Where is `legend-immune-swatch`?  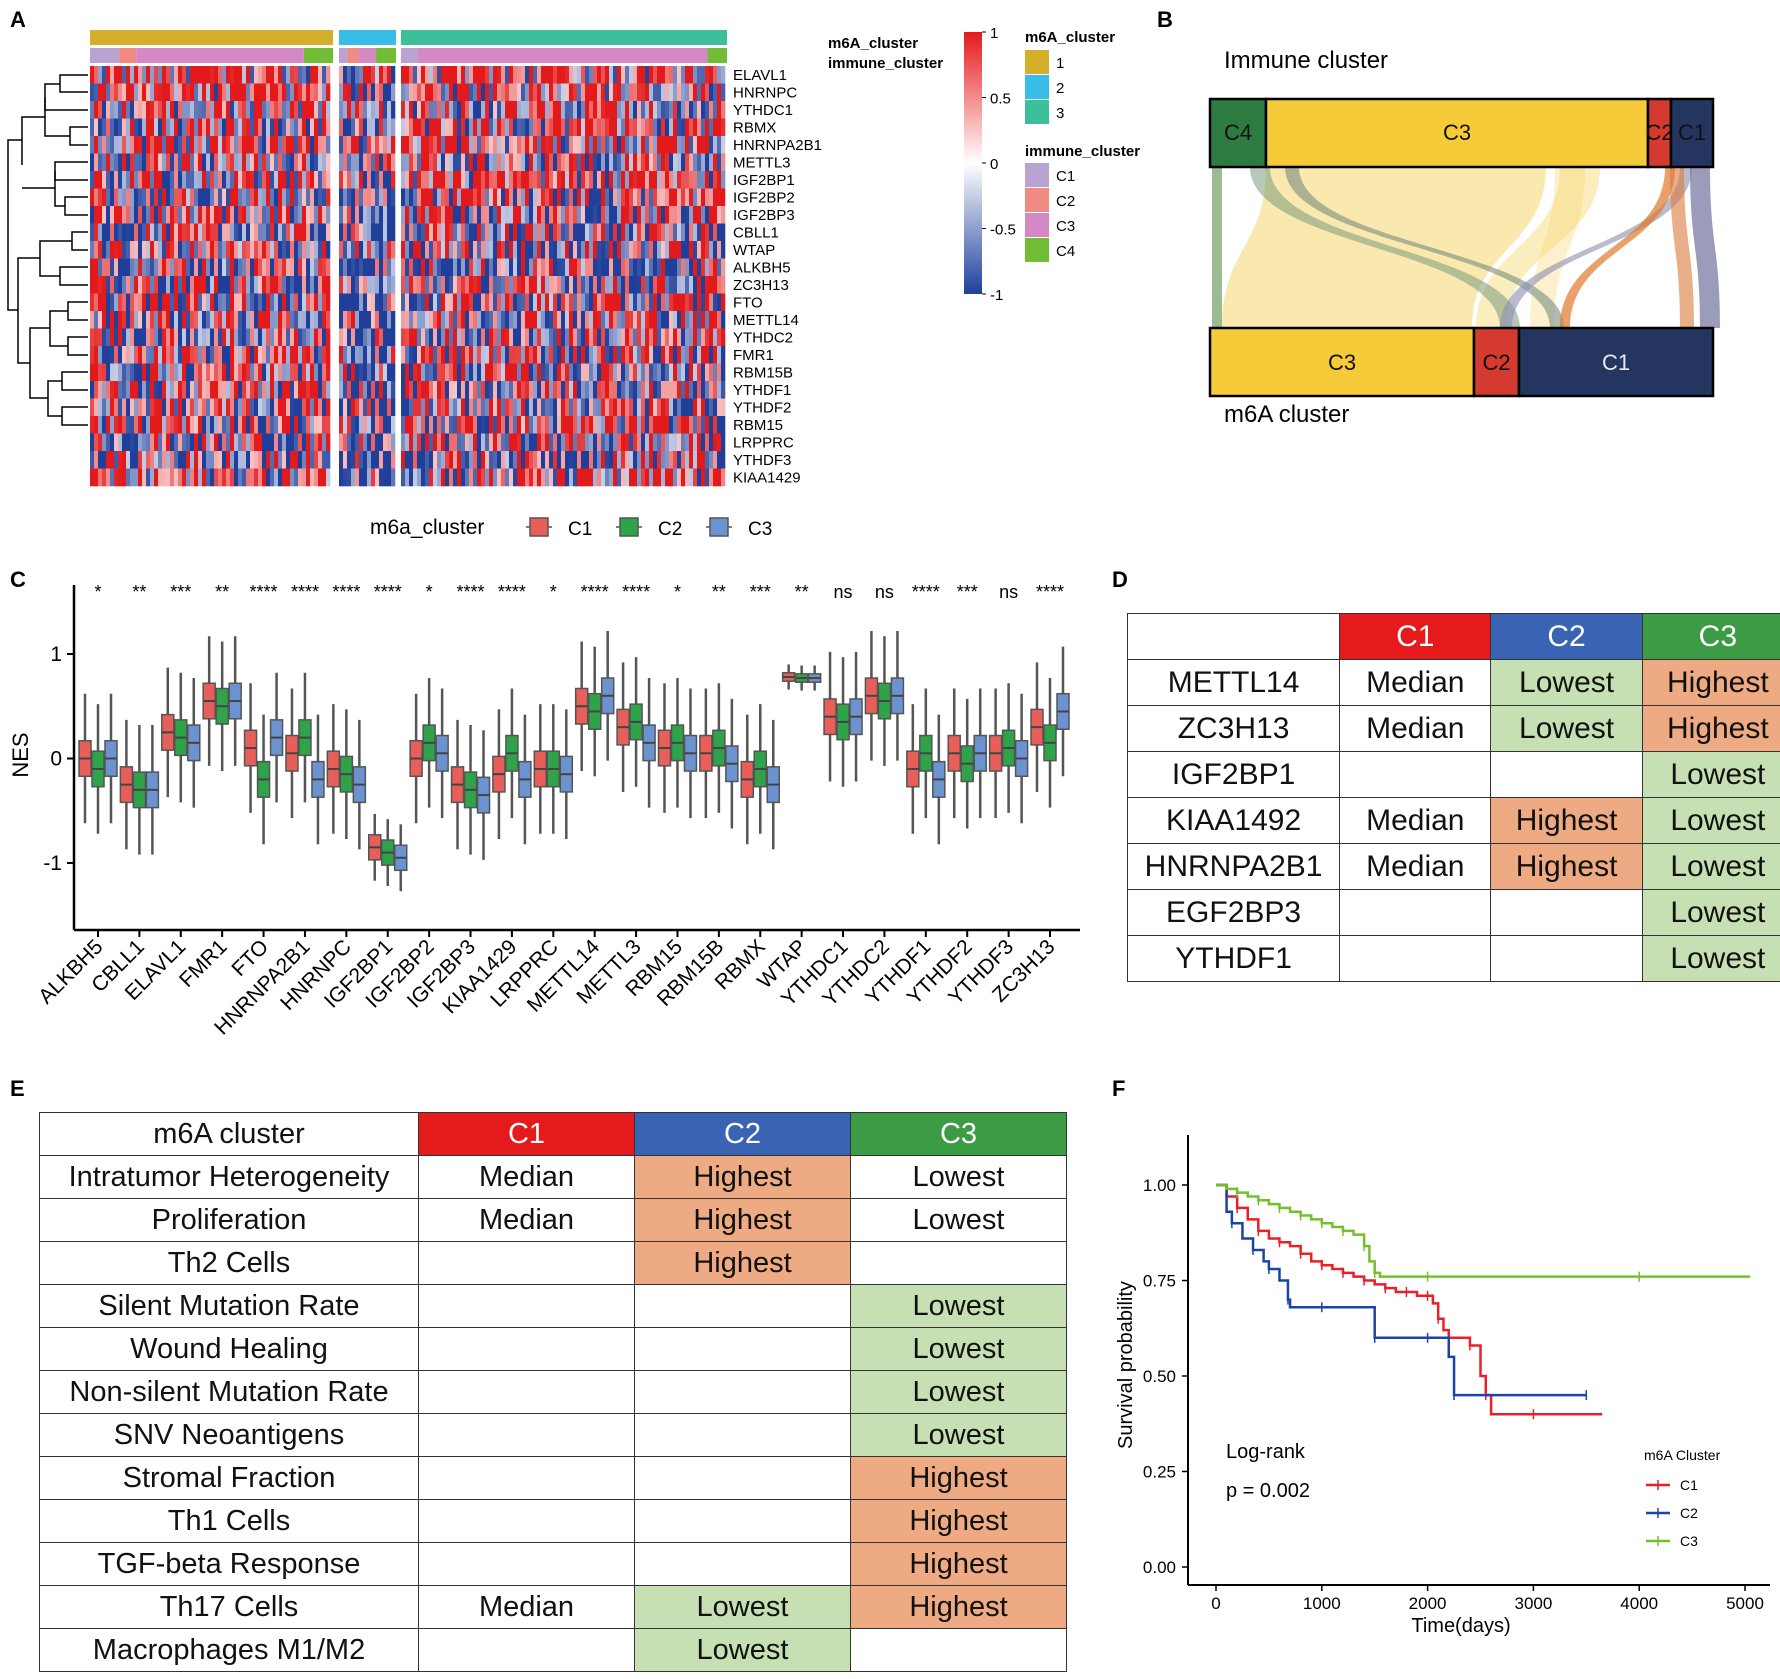
legend-immune-swatch is located at coordinates (1037, 175).